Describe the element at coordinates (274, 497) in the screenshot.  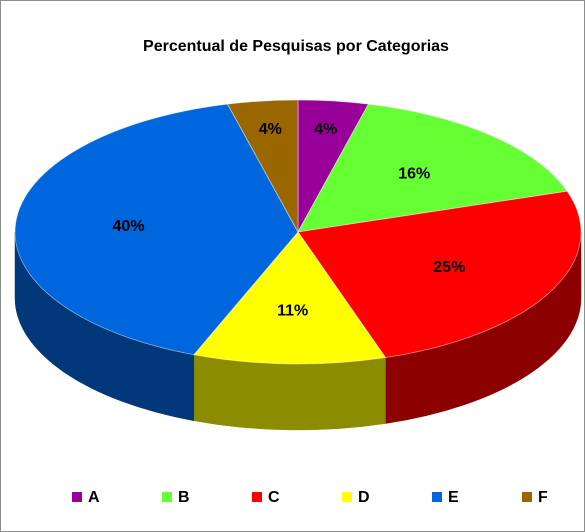
I see `legend-label: C` at that location.